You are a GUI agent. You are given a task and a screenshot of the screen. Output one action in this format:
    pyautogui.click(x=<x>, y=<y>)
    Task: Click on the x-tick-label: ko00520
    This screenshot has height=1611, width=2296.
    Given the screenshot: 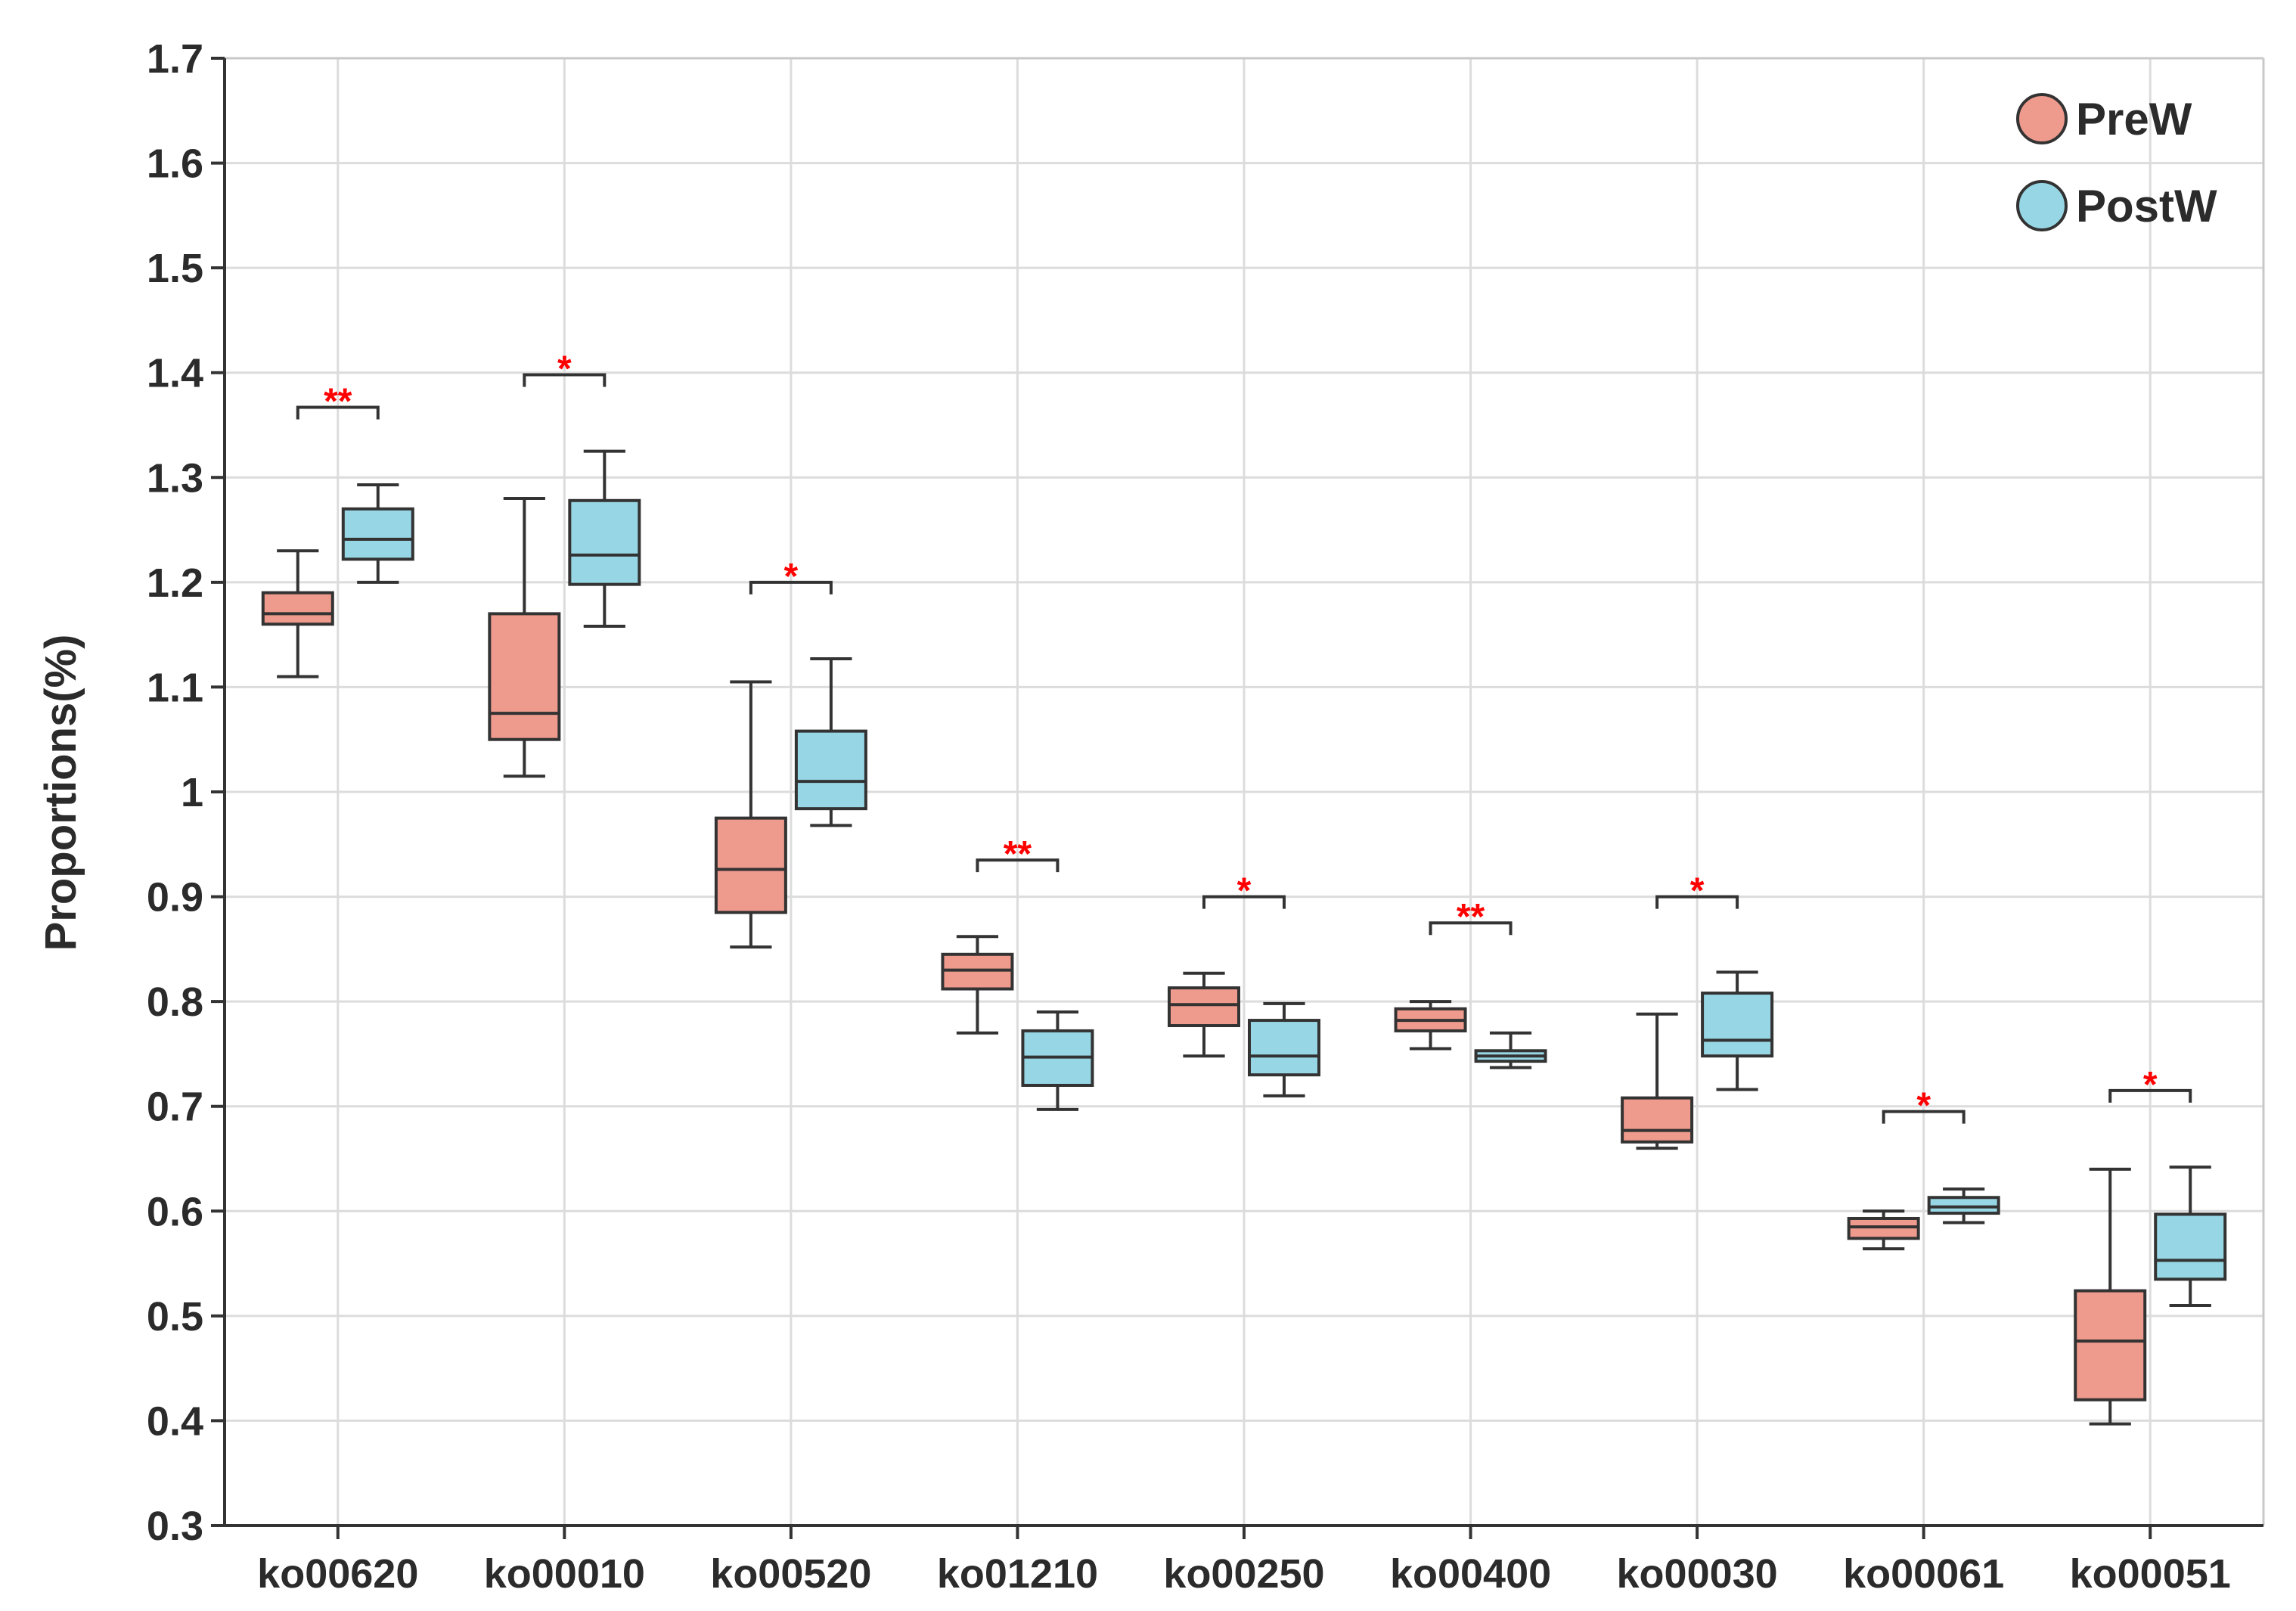 What is the action you would take?
    pyautogui.click(x=790, y=1574)
    